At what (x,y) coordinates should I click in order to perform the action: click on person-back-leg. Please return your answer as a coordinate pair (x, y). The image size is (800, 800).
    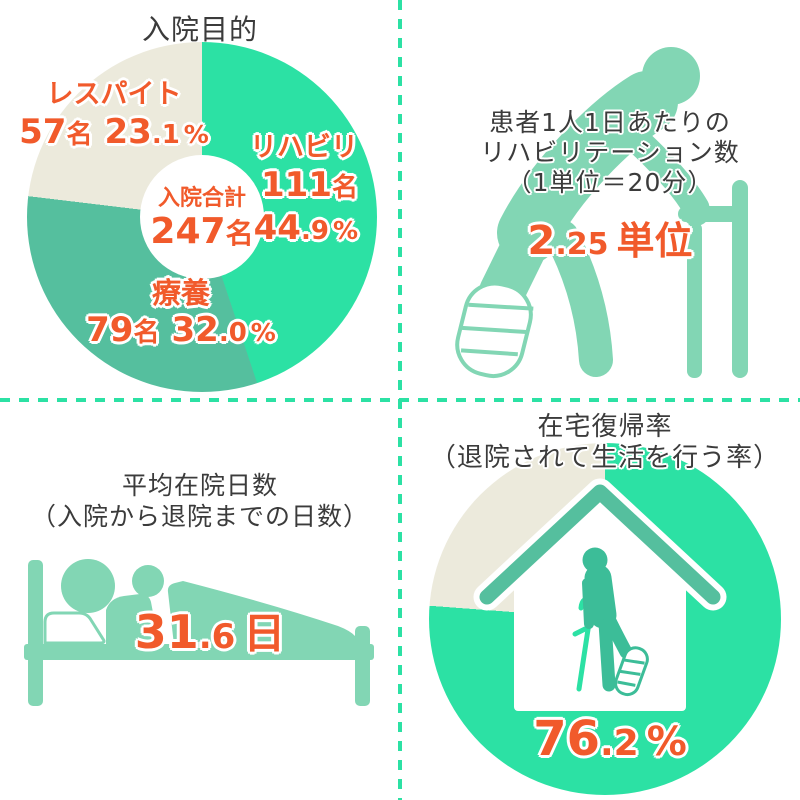
    Looking at the image, I should click on (516, 263).